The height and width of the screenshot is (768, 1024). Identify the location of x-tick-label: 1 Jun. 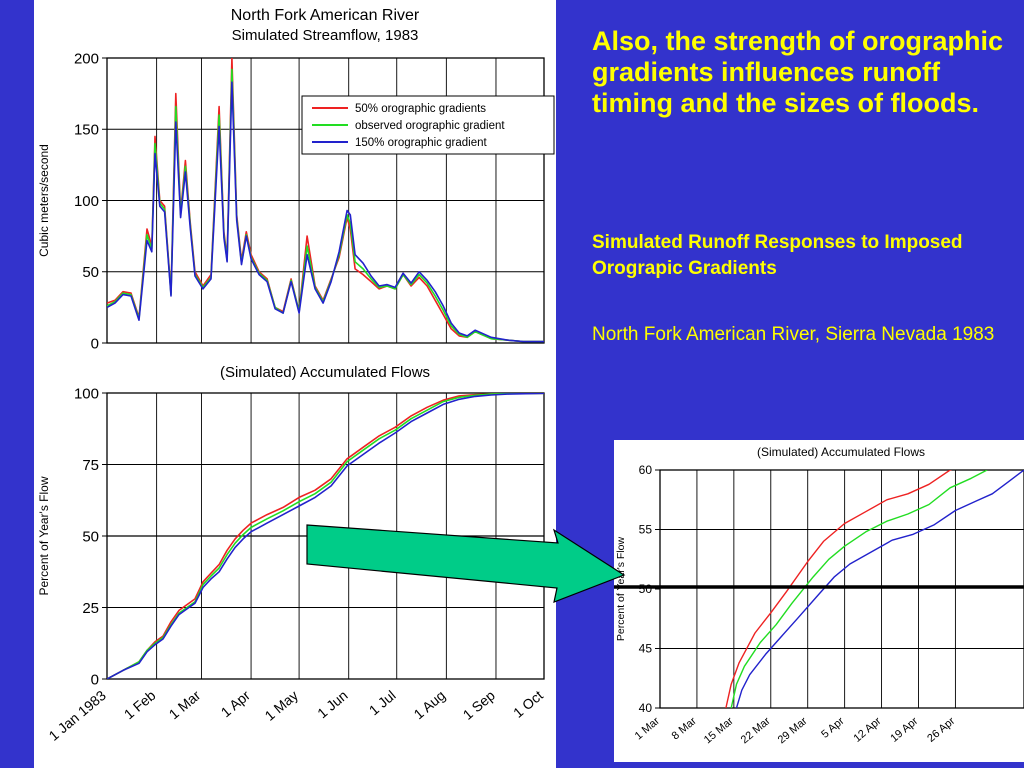
(332, 704).